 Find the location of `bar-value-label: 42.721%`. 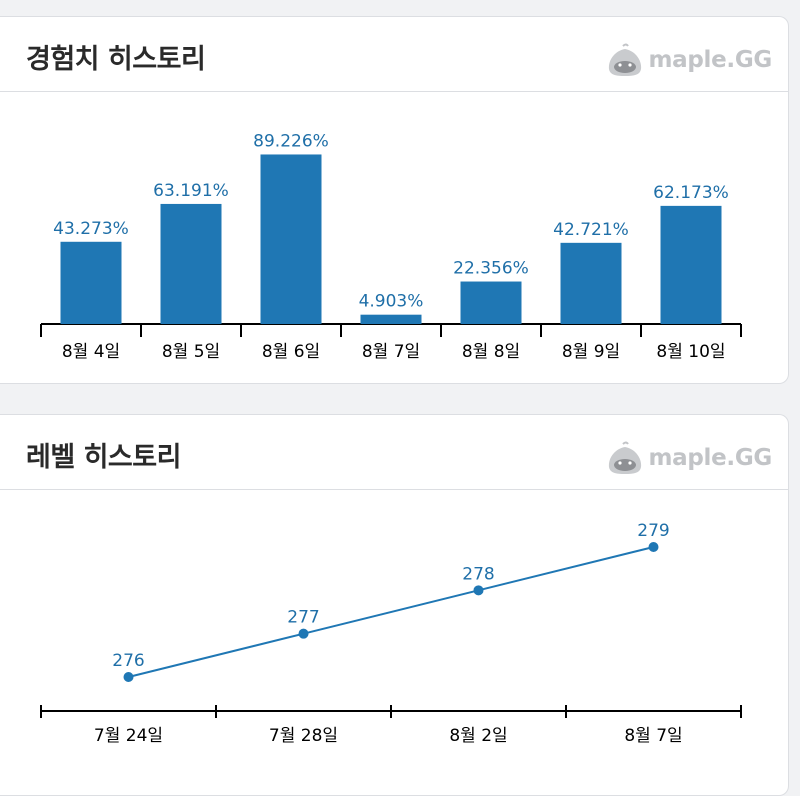

bar-value-label: 42.721% is located at coordinates (591, 230).